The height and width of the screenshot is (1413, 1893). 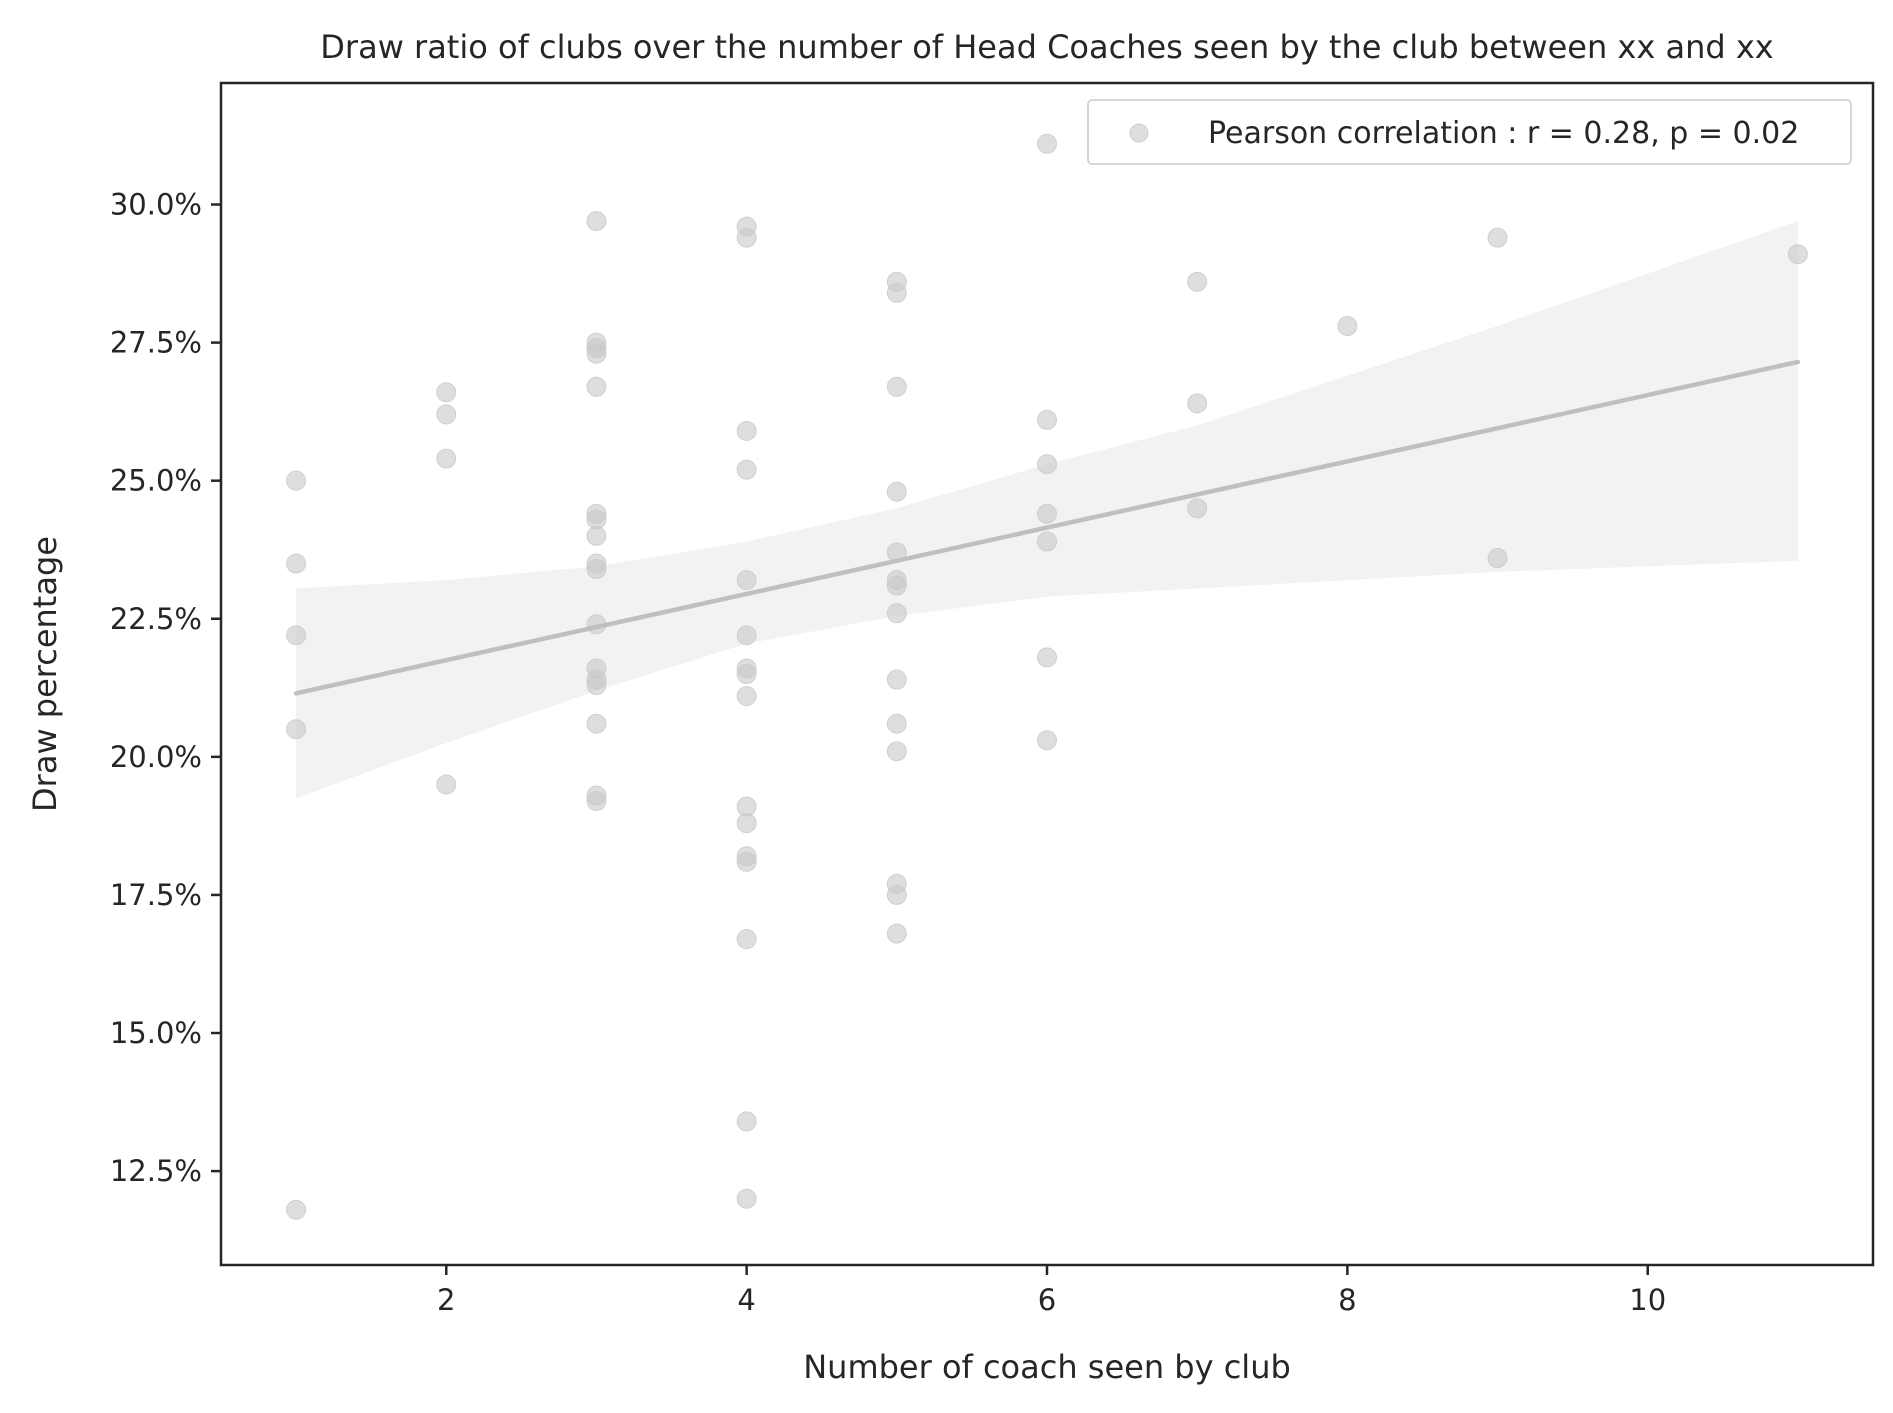 I want to click on x-tick-label: 4, so click(x=746, y=1300).